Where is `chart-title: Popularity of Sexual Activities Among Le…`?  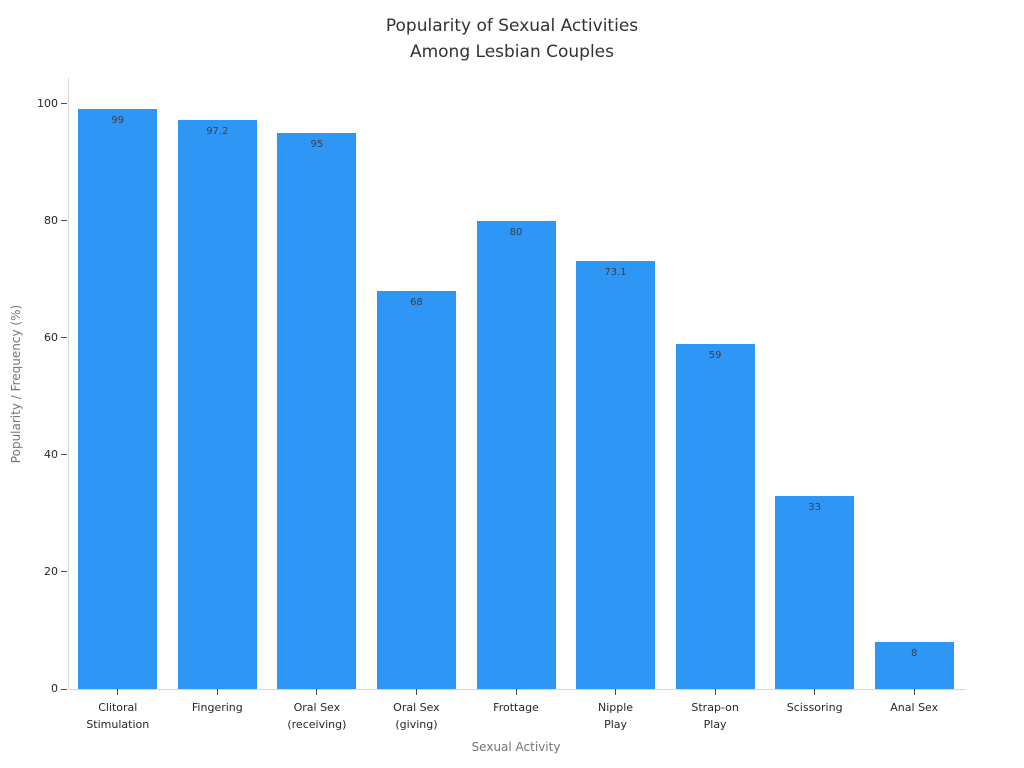 chart-title: Popularity of Sexual Activities Among Le… is located at coordinates (512, 39).